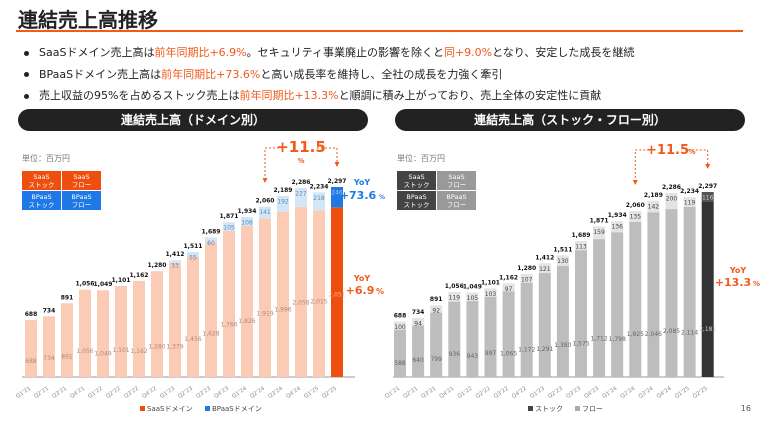 The width and height of the screenshot is (761, 422). I want to click on total-label: 1,934, so click(617, 215).